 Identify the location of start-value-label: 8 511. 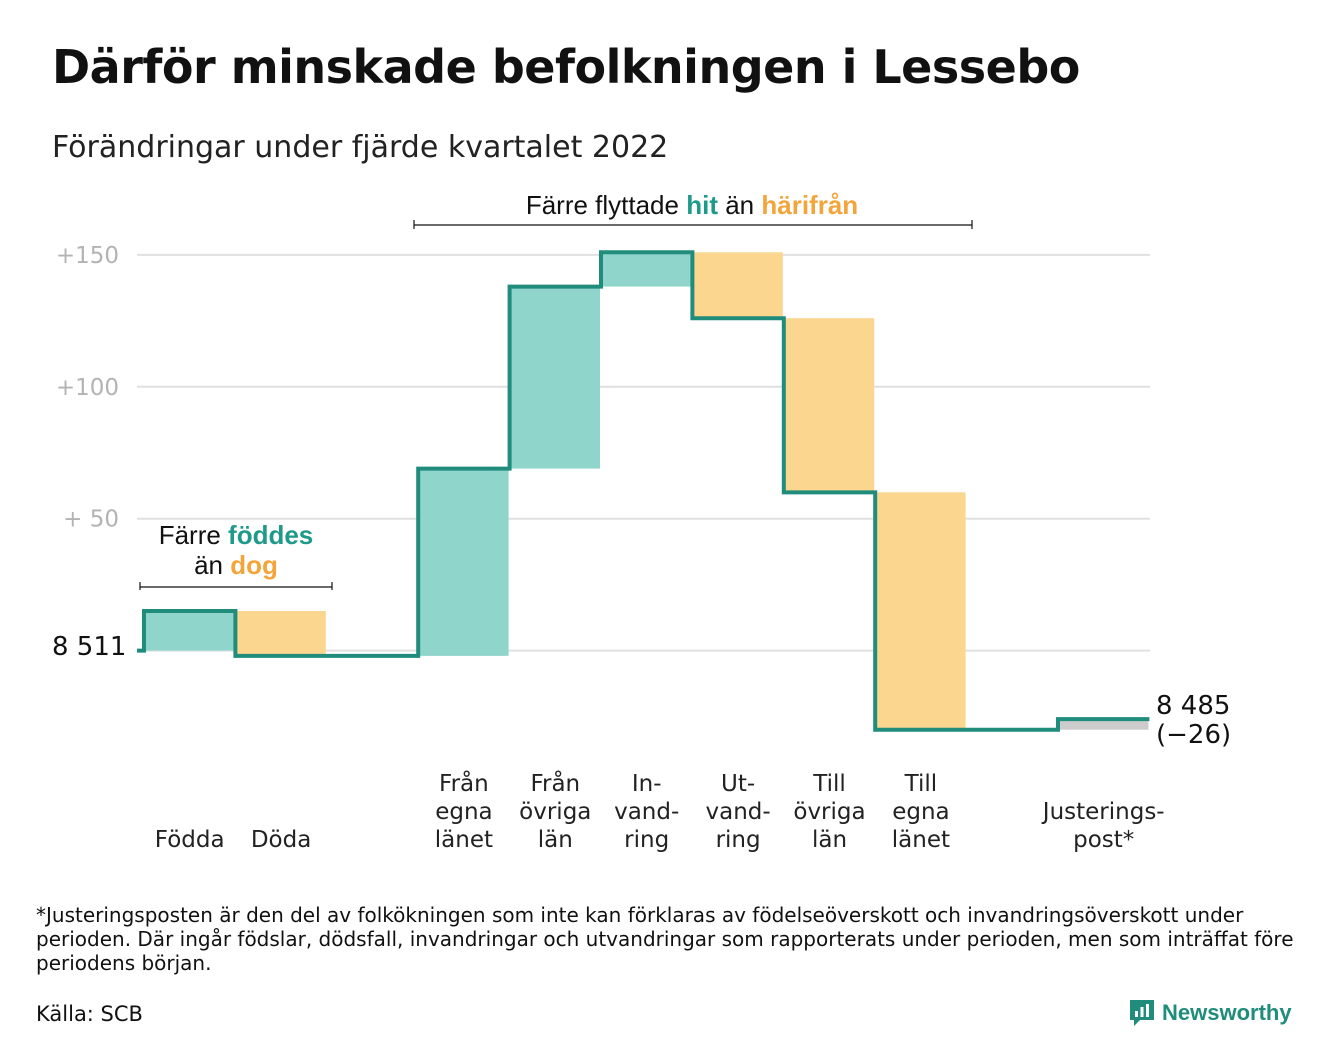
(89, 647).